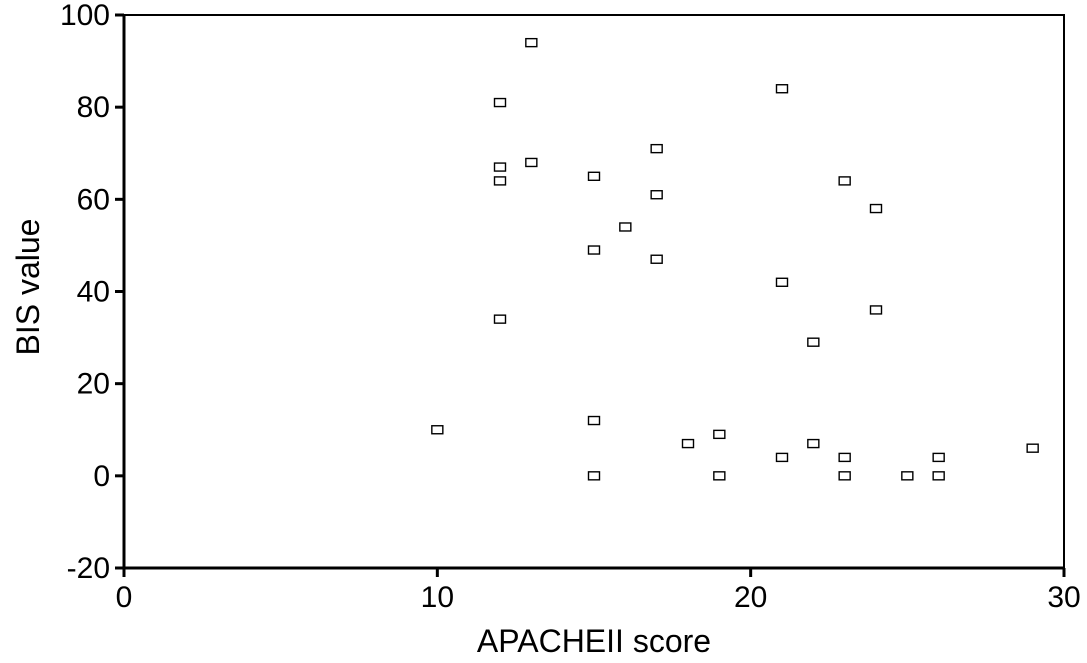 Image resolution: width=1087 pixels, height=663 pixels. What do you see at coordinates (28, 287) in the screenshot?
I see `y-axis-title: BIS value` at bounding box center [28, 287].